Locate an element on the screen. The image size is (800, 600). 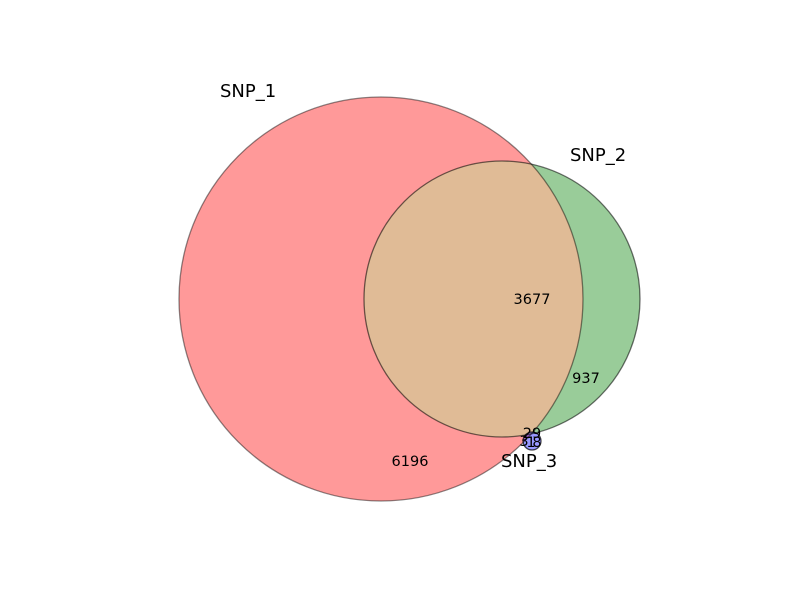
region-label-snp1-only: 6196 is located at coordinates (410, 462).